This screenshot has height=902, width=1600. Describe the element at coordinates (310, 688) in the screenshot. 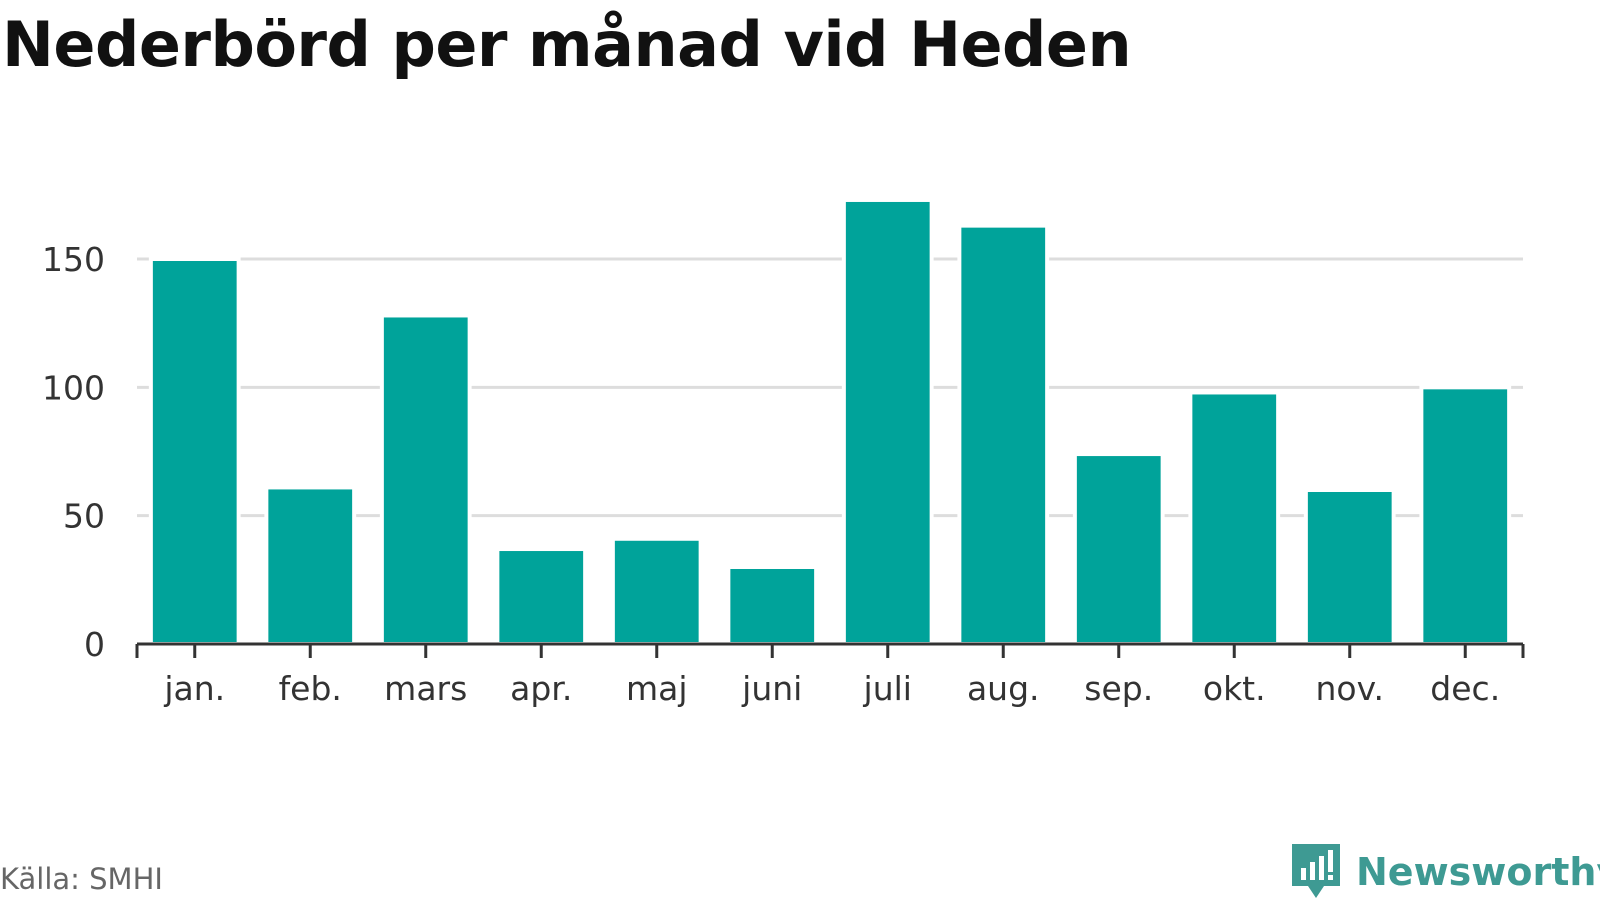

I see `x-tick-label: feb.` at that location.